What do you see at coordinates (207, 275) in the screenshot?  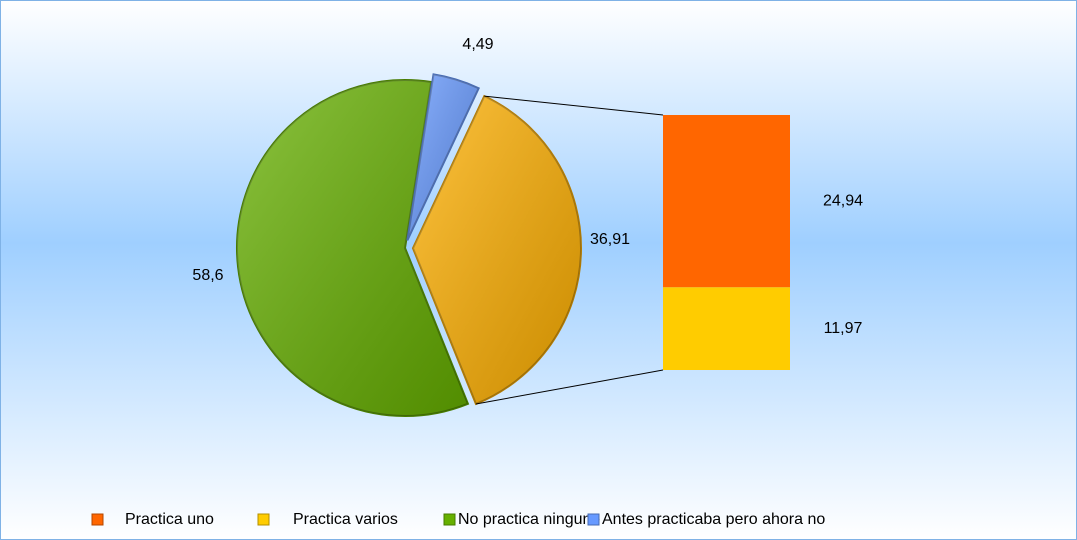 I see `data-label: 58,6` at bounding box center [207, 275].